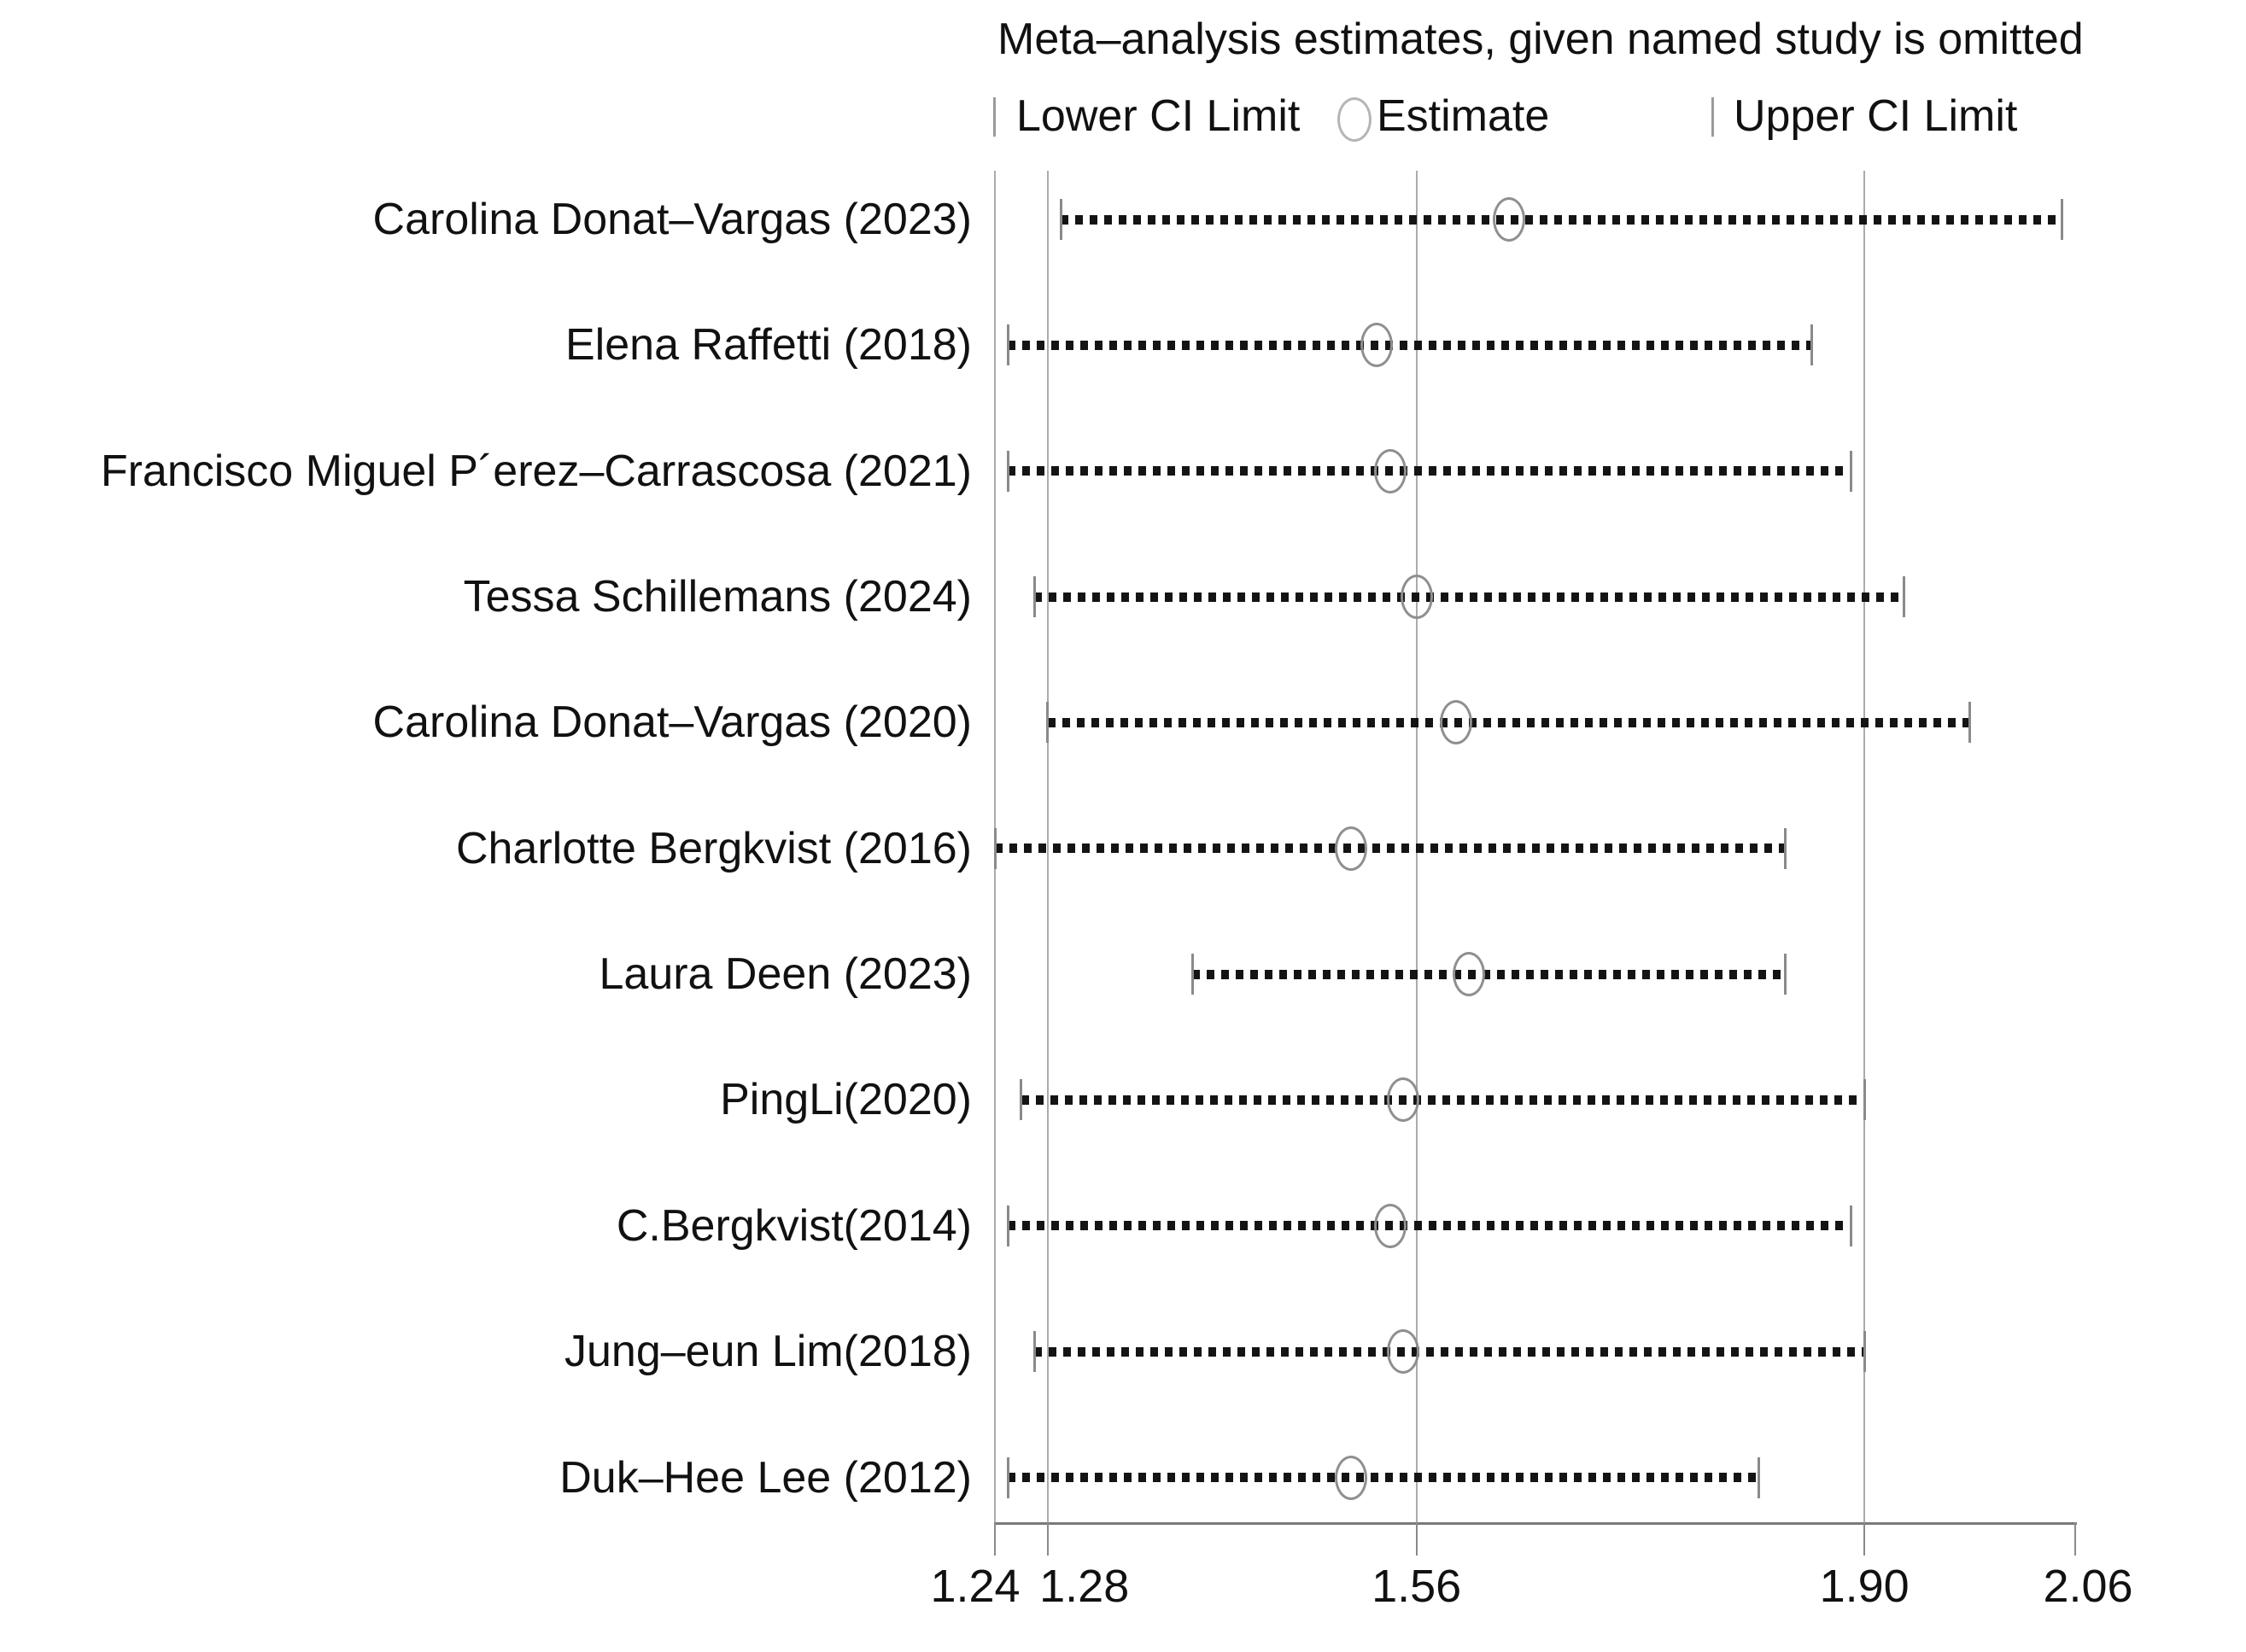  I want to click on lower-ci-limit-icon, so click(994, 117).